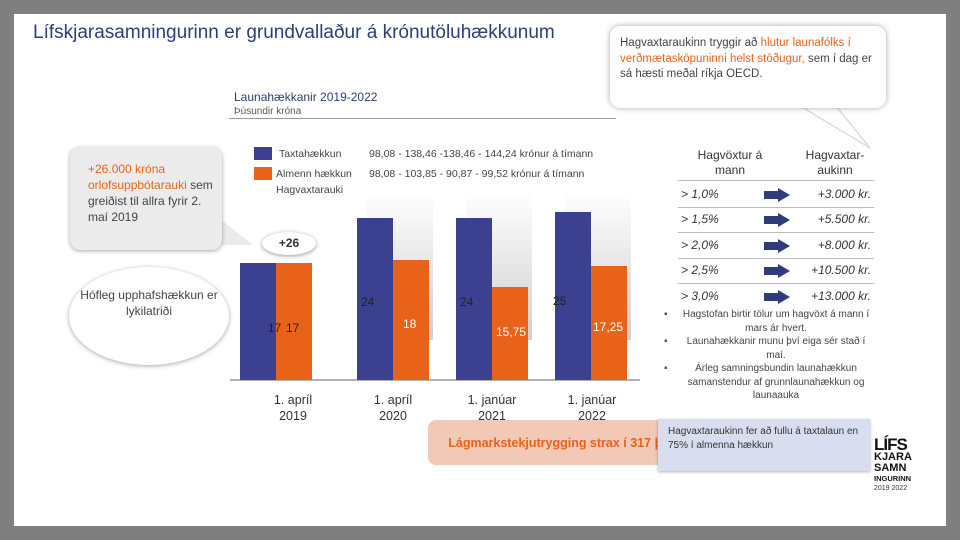  Describe the element at coordinates (150, 201) in the screenshot. I see `orlof-text: sem greiðist til allra fyrir 2. maí 2019` at that location.